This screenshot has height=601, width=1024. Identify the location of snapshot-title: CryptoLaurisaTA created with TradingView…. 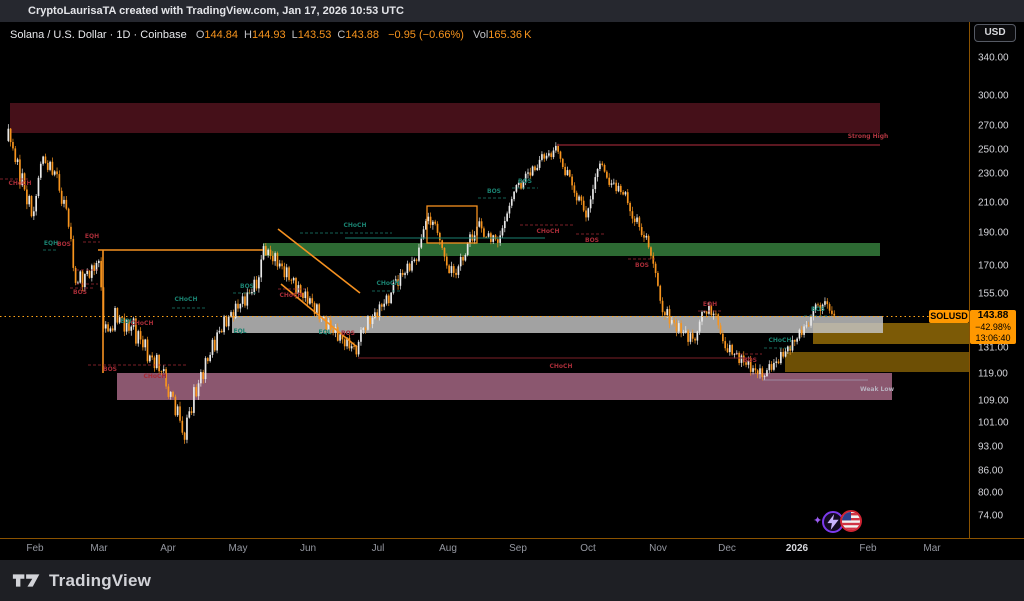
(216, 11).